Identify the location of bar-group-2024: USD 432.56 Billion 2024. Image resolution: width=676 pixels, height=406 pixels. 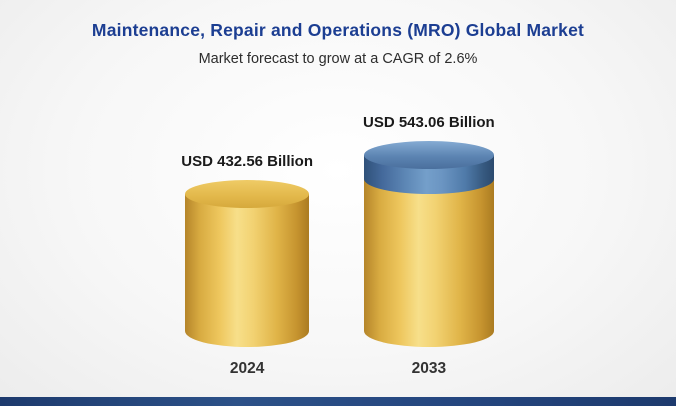
(247, 265).